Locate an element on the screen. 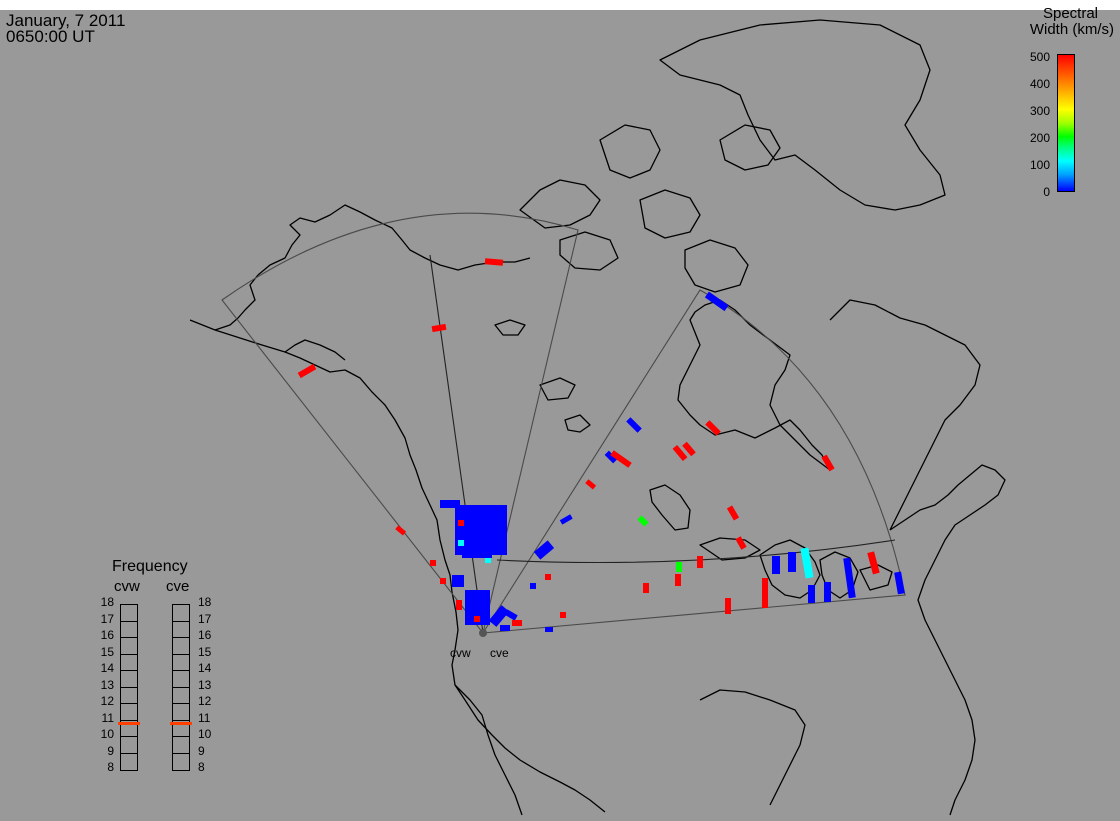 The image size is (1120, 821). freq-scale-label-right: 9 is located at coordinates (201, 750).